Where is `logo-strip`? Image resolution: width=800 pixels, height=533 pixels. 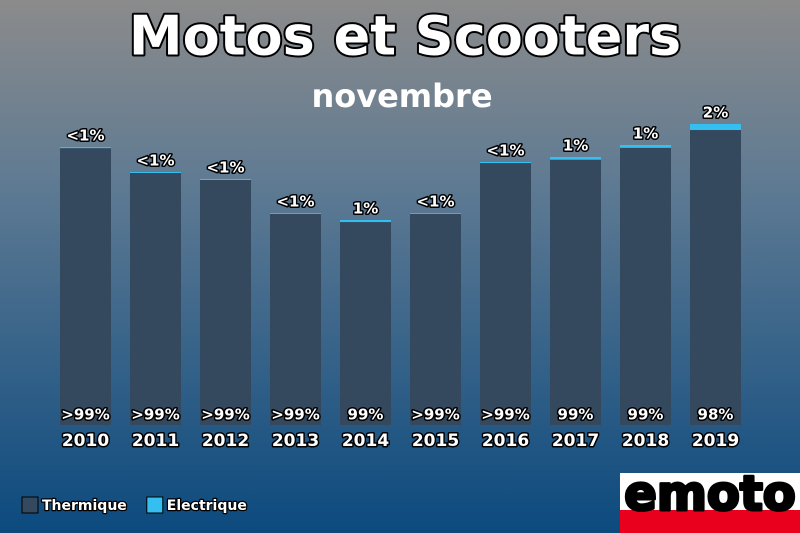
logo-strip is located at coordinates (710, 521).